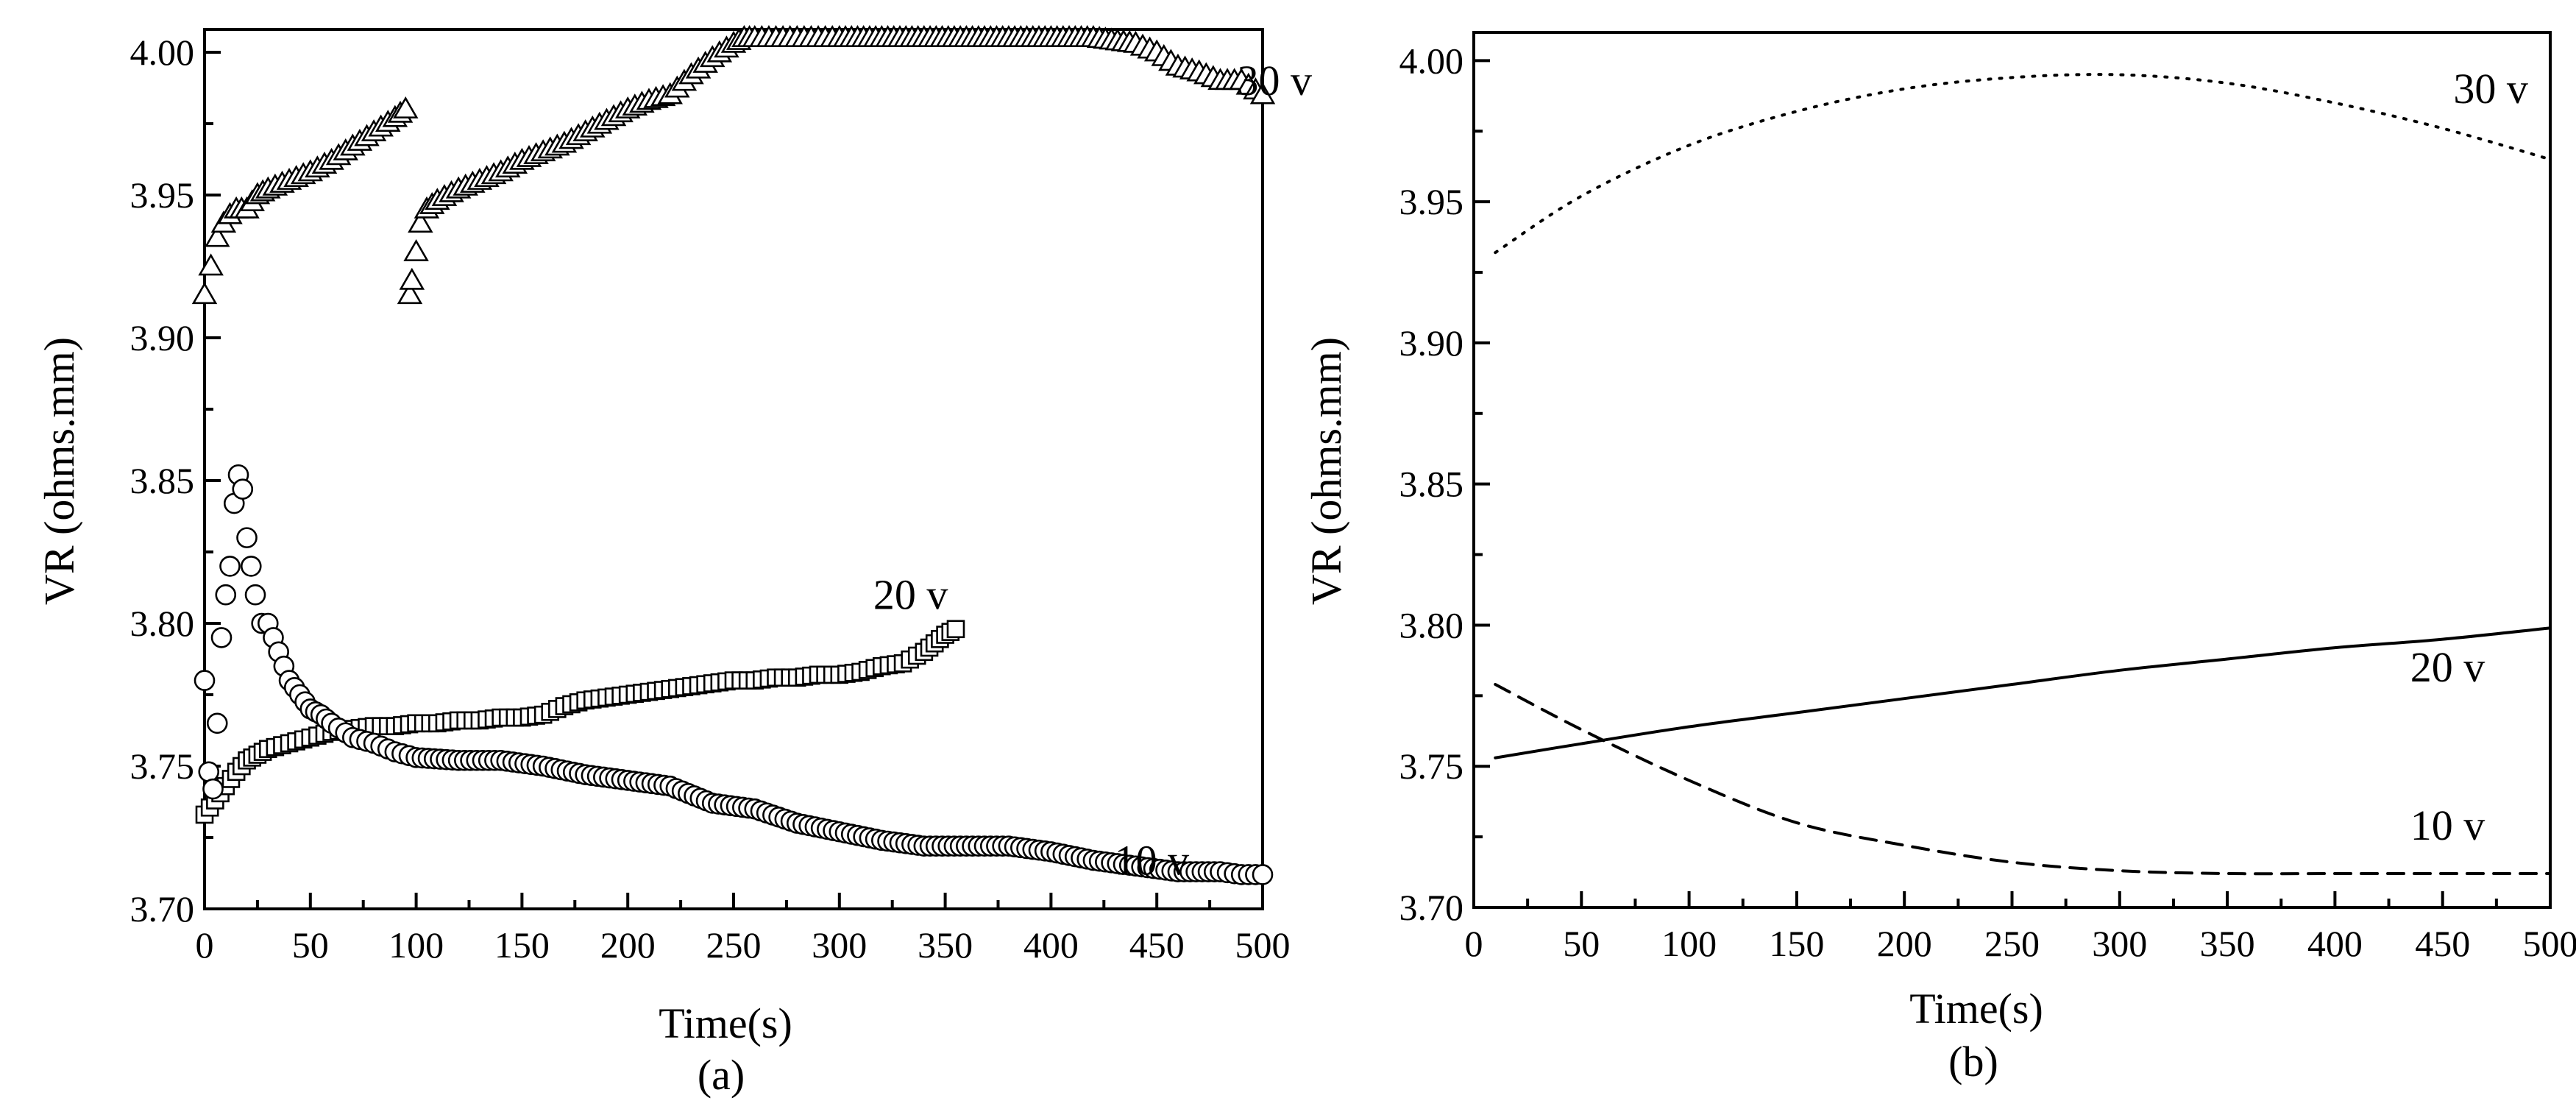  What do you see at coordinates (1431, 908) in the screenshot?
I see `panel-b-y-tick-label: 3.70` at bounding box center [1431, 908].